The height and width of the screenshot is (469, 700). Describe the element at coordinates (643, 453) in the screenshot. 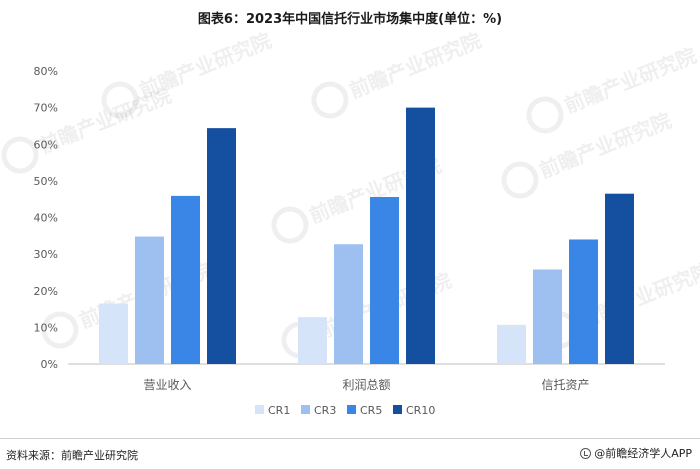

I see `brand-label: @前瞻经济学人APP` at that location.